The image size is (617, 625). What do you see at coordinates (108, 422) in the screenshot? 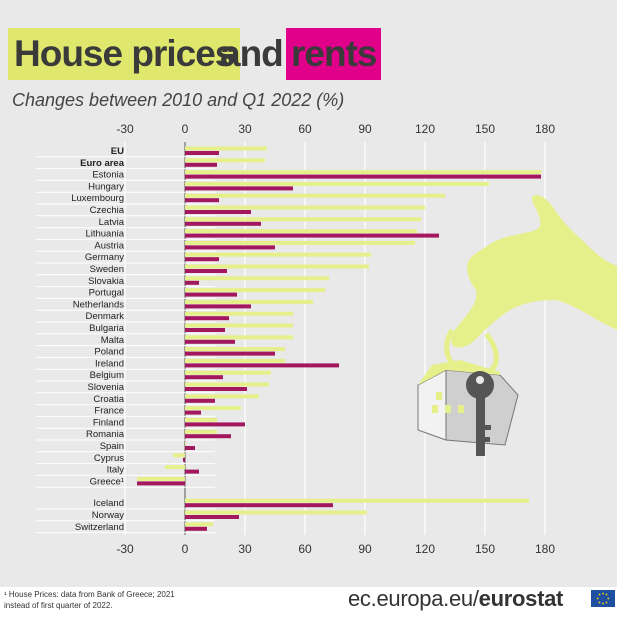
I see `category-label: Finland` at bounding box center [108, 422].